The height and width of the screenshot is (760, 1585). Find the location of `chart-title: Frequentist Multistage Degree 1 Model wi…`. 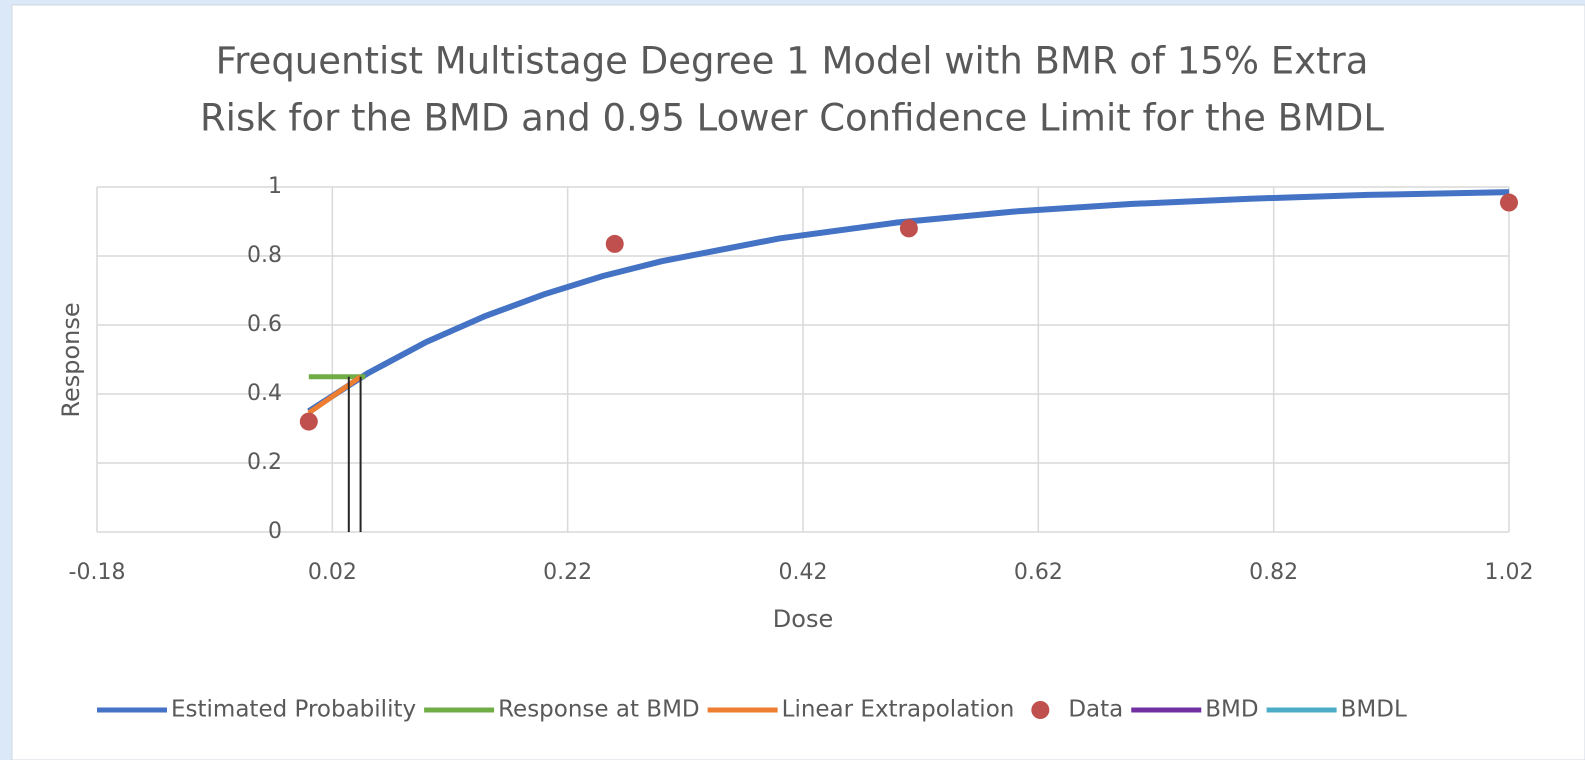

chart-title: Frequentist Multistage Degree 1 Model wi… is located at coordinates (792, 61).